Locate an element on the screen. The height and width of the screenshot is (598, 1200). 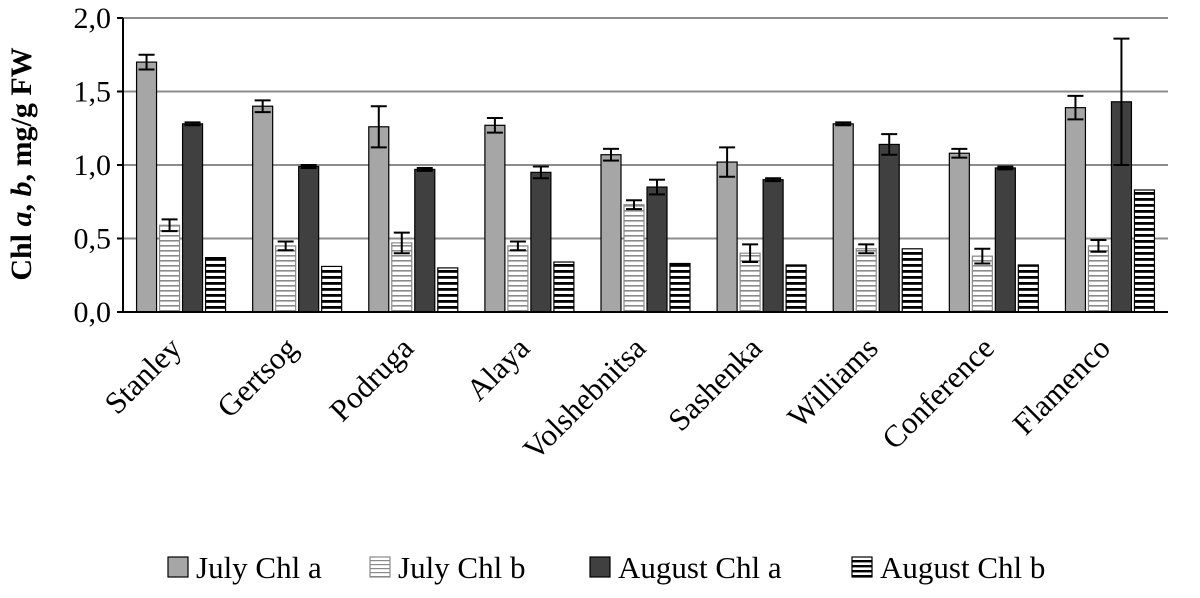
y-axis-label: Chl a, b, mg/g FW is located at coordinates (21, 163).